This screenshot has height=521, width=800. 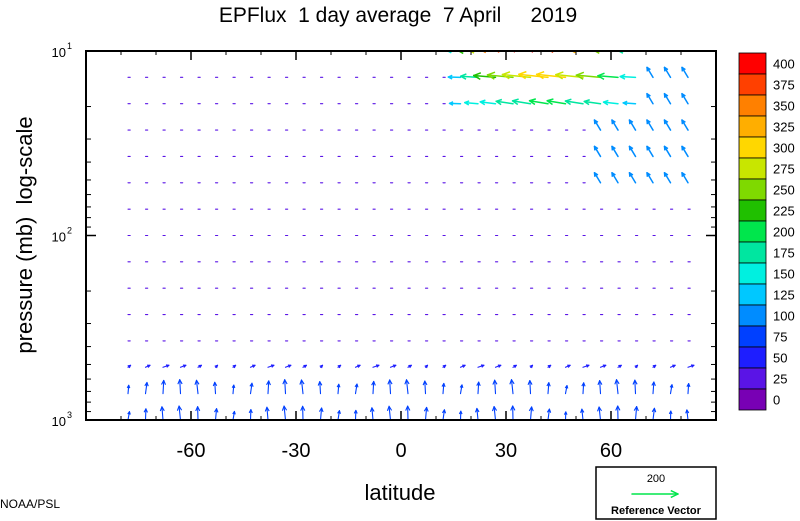 What do you see at coordinates (784, 253) in the screenshot?
I see `colorbar-label: 175` at bounding box center [784, 253].